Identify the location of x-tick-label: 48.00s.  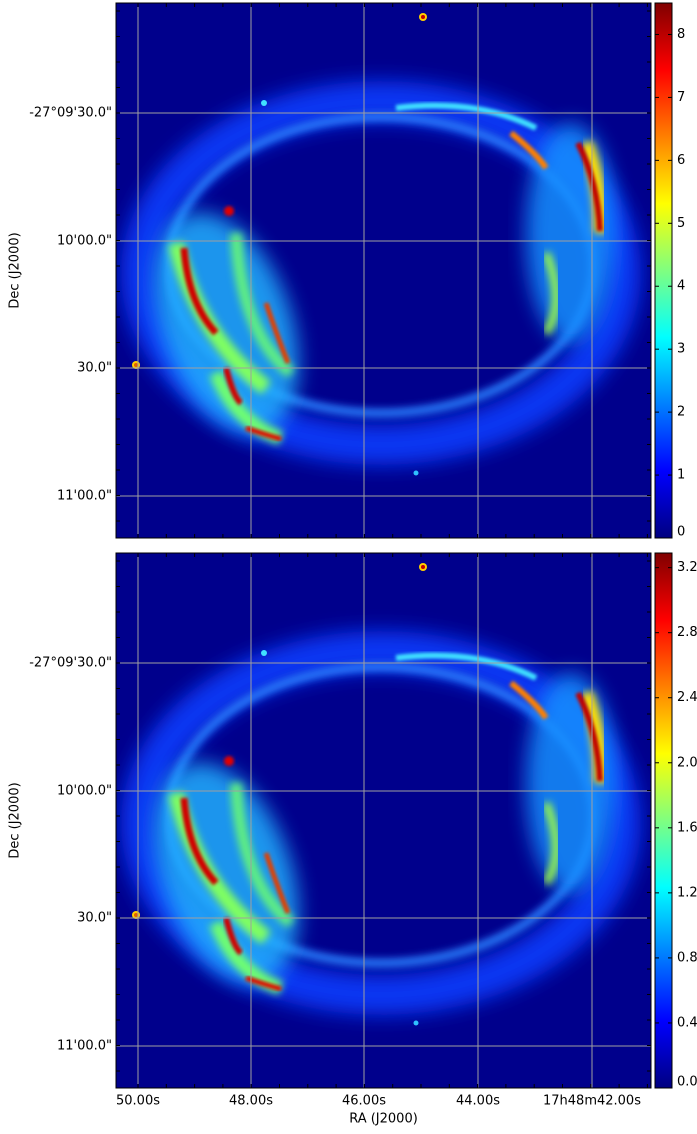
(251, 1101).